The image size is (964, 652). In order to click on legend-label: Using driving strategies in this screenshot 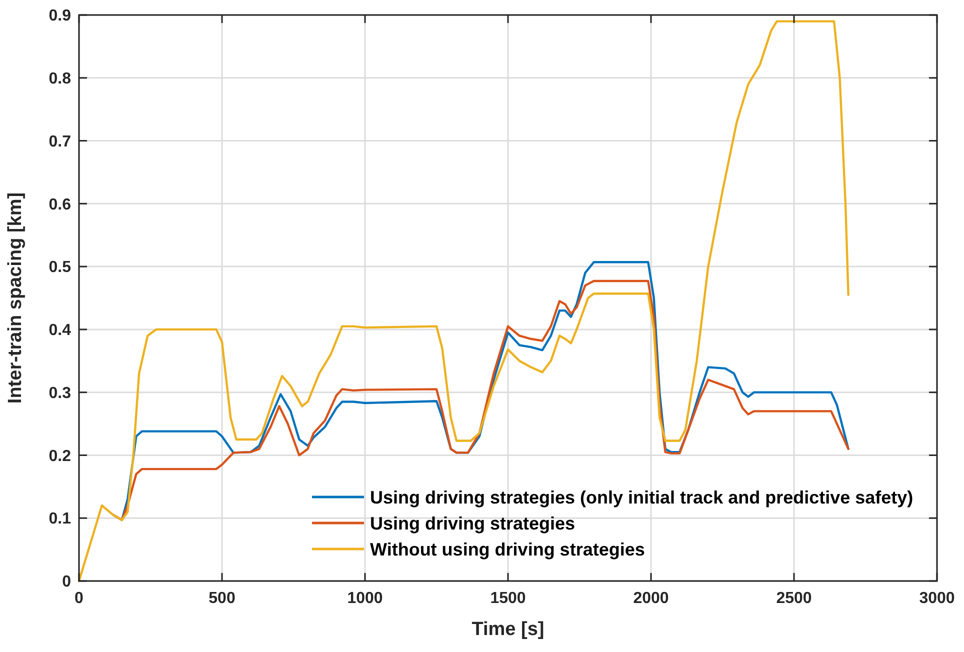, I will do `click(473, 523)`.